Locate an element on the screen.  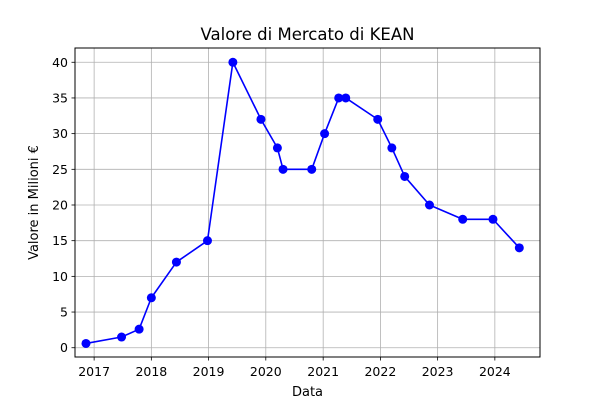
y-tick-label: 10 is located at coordinates (60, 276).